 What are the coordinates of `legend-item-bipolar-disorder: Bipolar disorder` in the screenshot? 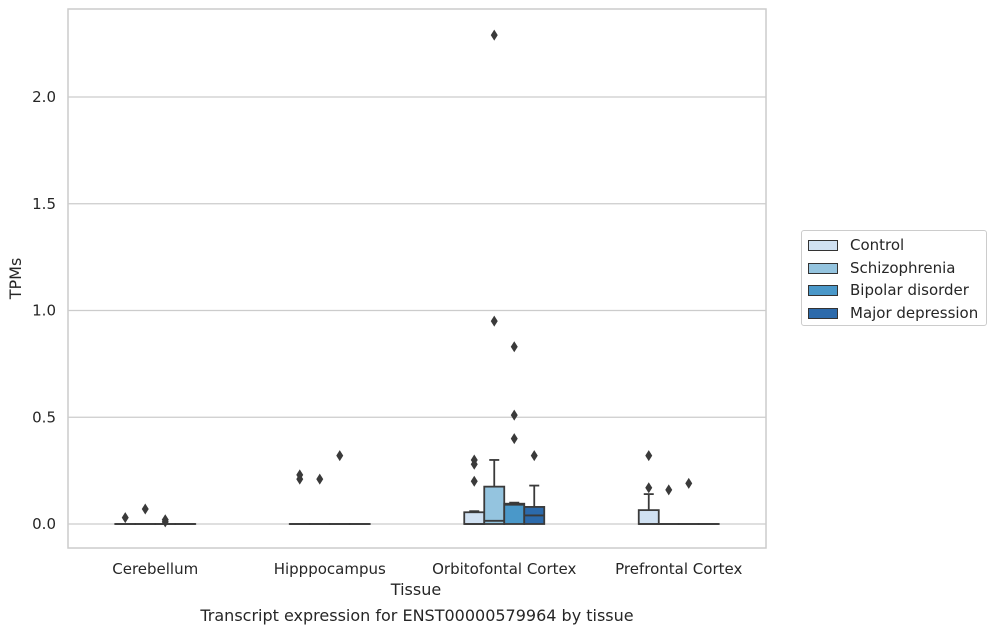 It's located at (888, 290).